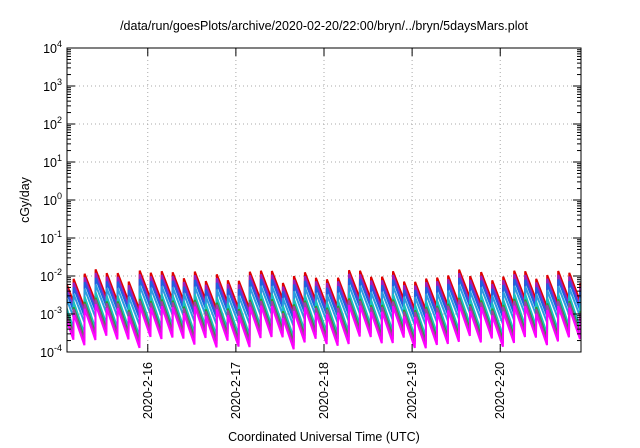 Image resolution: width=640 pixels, height=448 pixels. I want to click on y-tick-label: 10², so click(52, 123).